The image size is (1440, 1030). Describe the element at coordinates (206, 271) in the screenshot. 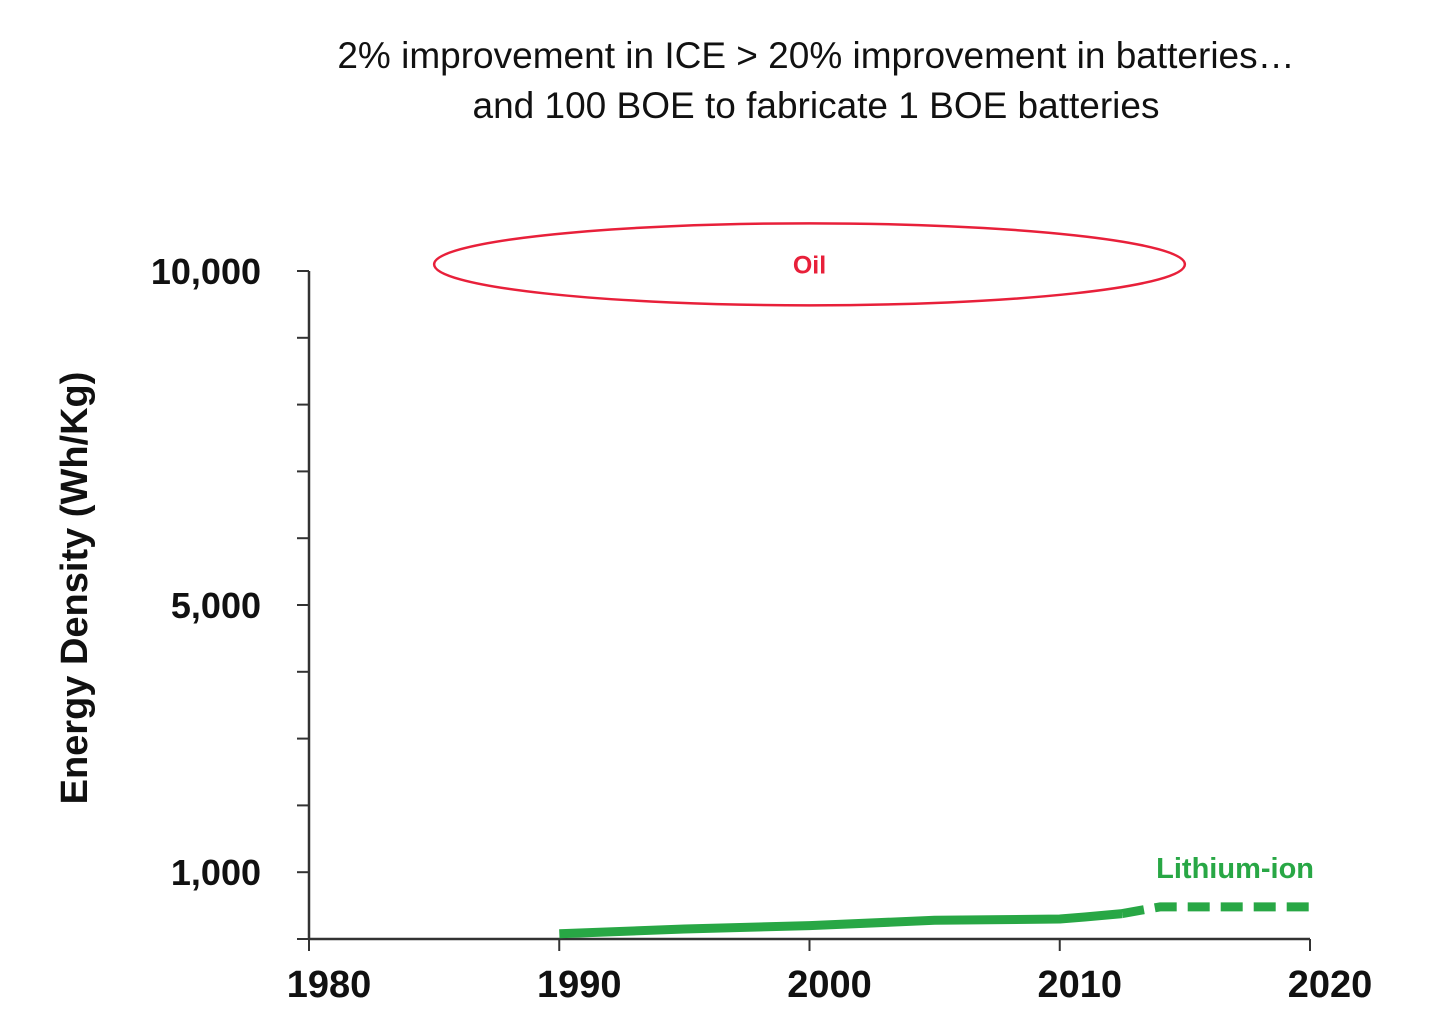

I see `y-tick-label: 10,000` at that location.